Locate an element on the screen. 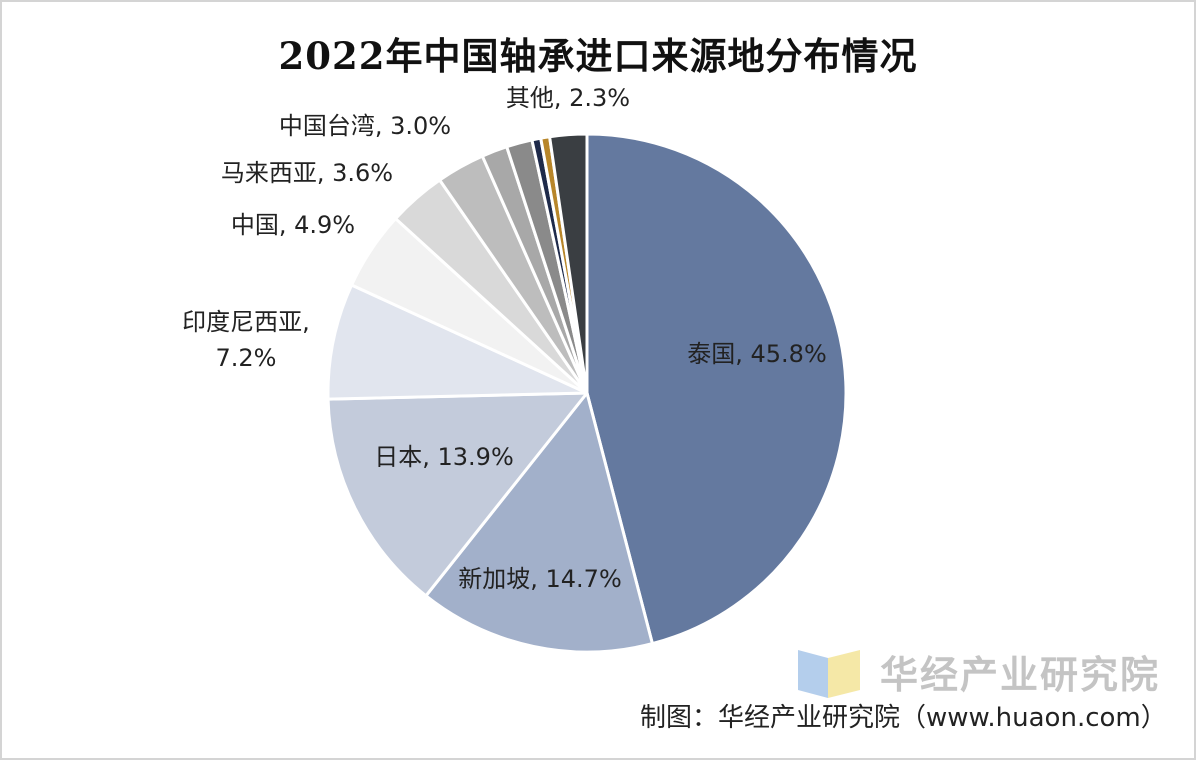  data-label-2: 日本, 13.9% is located at coordinates (444, 457).